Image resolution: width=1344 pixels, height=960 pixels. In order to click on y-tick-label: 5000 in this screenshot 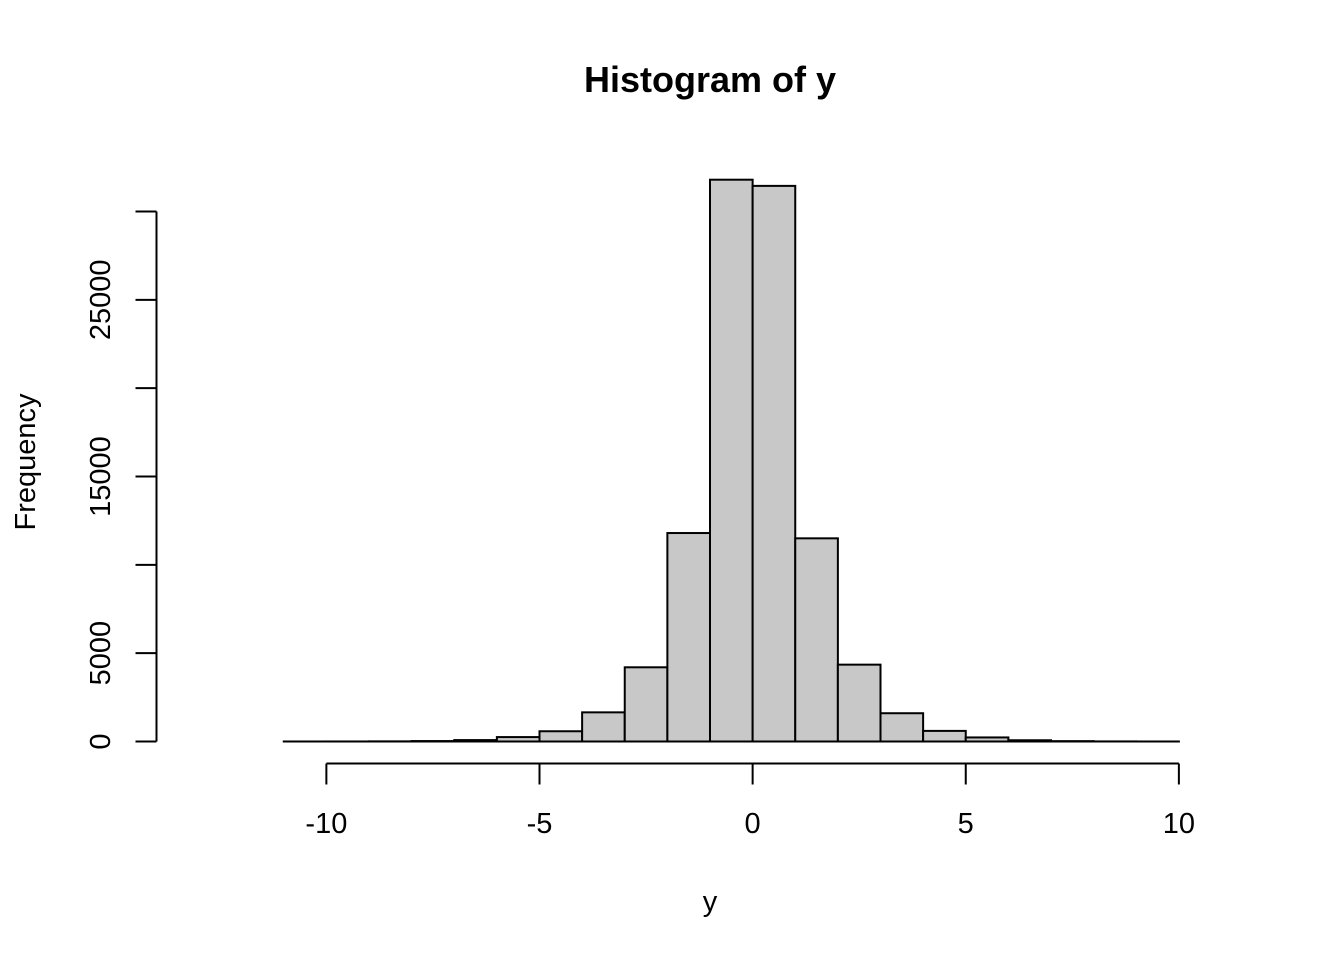, I will do `click(101, 653)`.